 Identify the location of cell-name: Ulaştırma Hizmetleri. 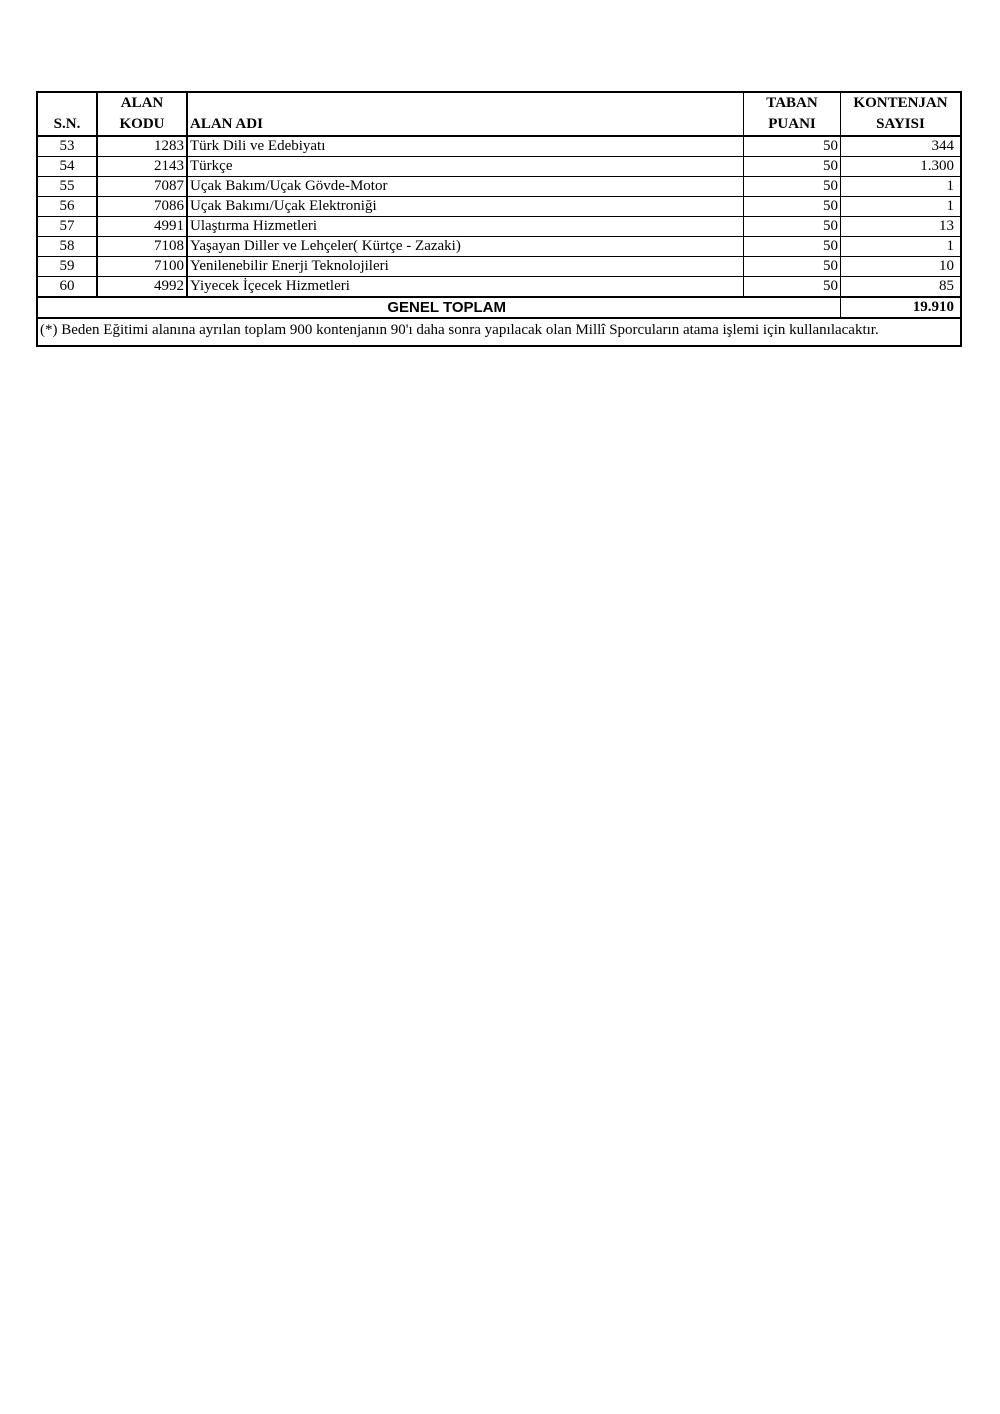
(465, 226).